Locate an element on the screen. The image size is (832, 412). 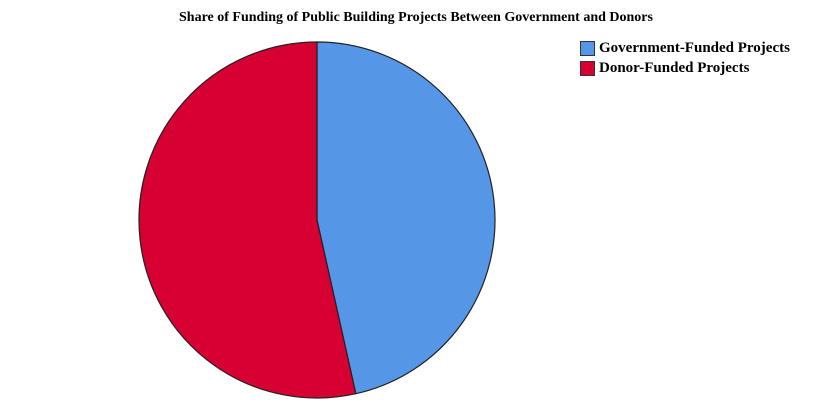
legend-label-government: Government-Funded Projects is located at coordinates (694, 47).